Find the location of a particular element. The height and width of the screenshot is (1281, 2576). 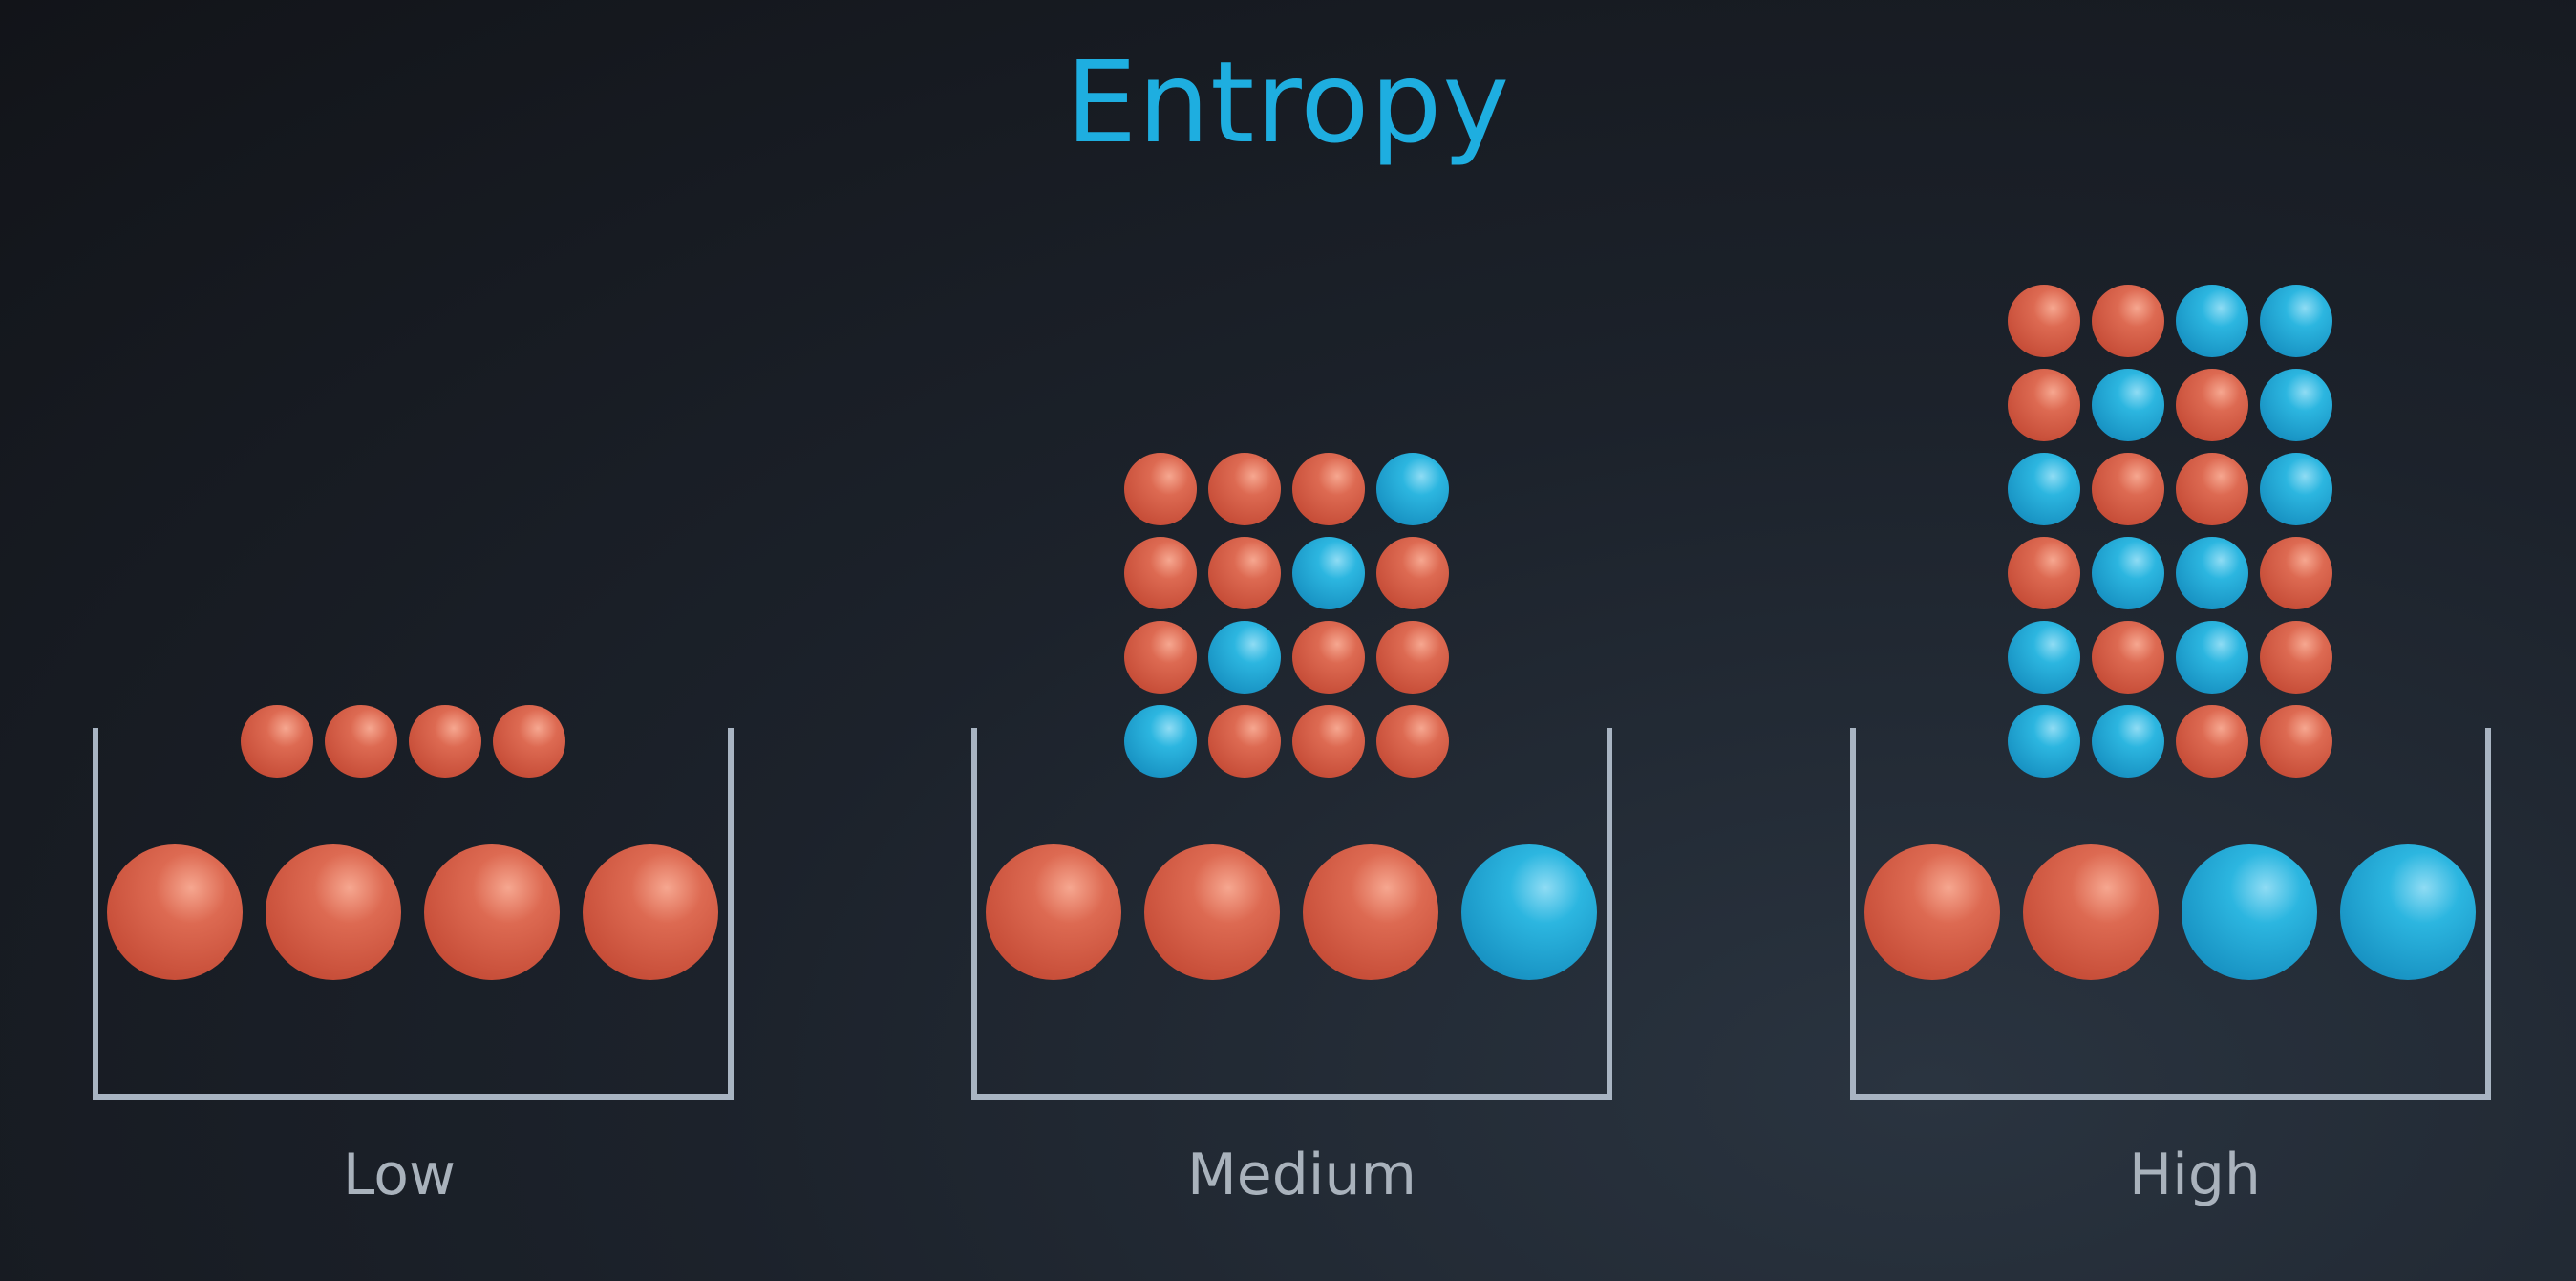

container-label-high: High is located at coordinates (2195, 1175).